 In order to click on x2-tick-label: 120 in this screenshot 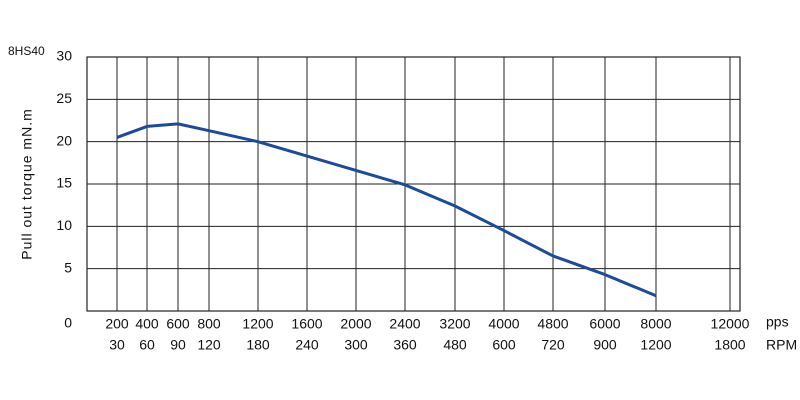, I will do `click(209, 345)`.